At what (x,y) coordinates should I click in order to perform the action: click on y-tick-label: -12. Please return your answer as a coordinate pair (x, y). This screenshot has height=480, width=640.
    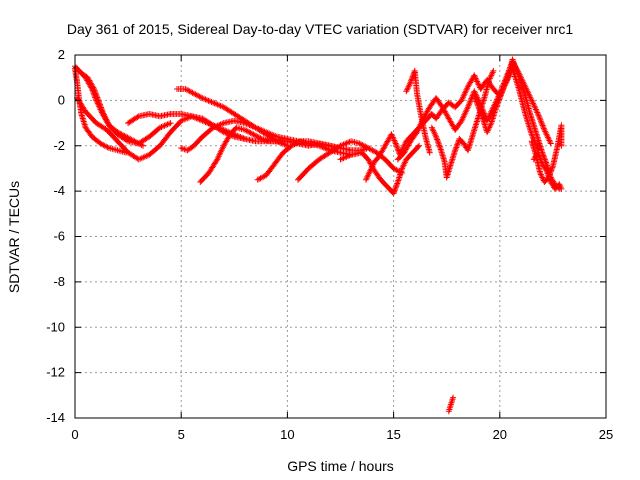
    Looking at the image, I should click on (55, 372).